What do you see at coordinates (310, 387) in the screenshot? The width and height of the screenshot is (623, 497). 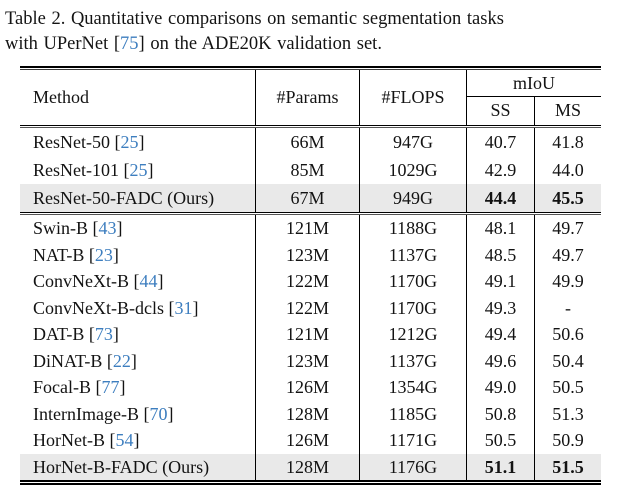 I see `table-row: Focal-B [77] 126M 1354G 49.0 50.5` at bounding box center [310, 387].